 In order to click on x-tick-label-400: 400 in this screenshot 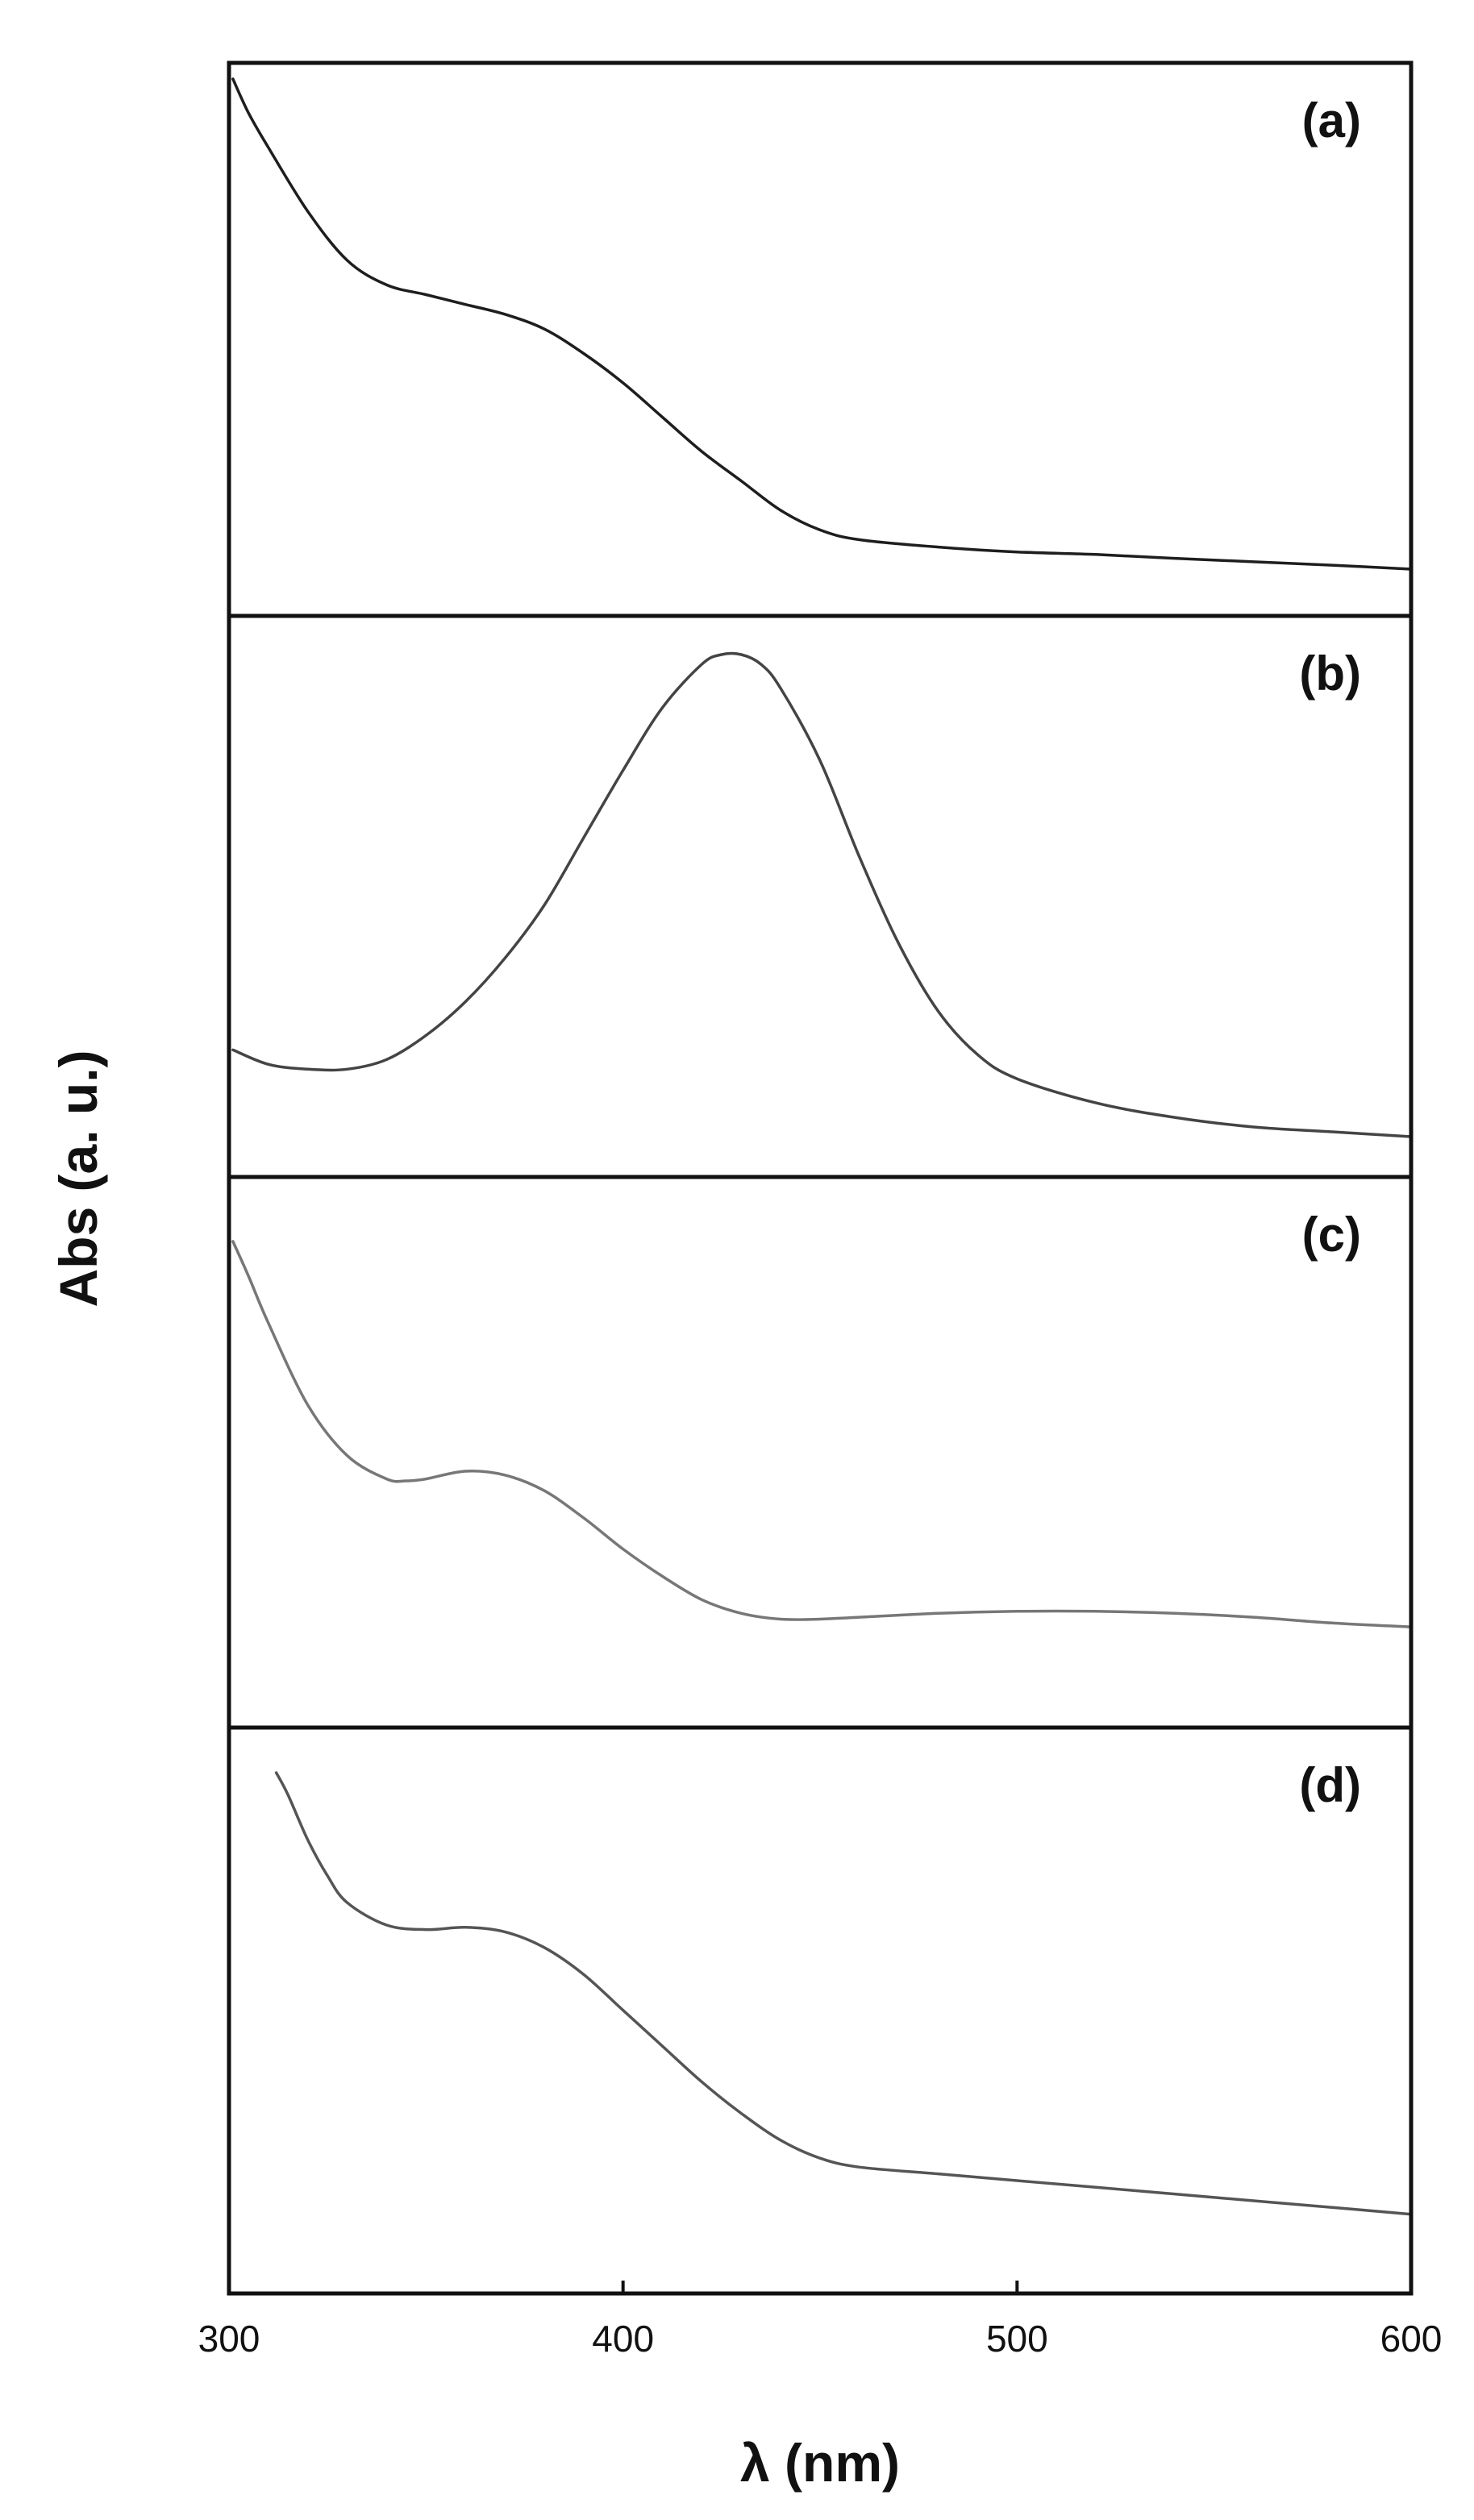, I will do `click(623, 2339)`.